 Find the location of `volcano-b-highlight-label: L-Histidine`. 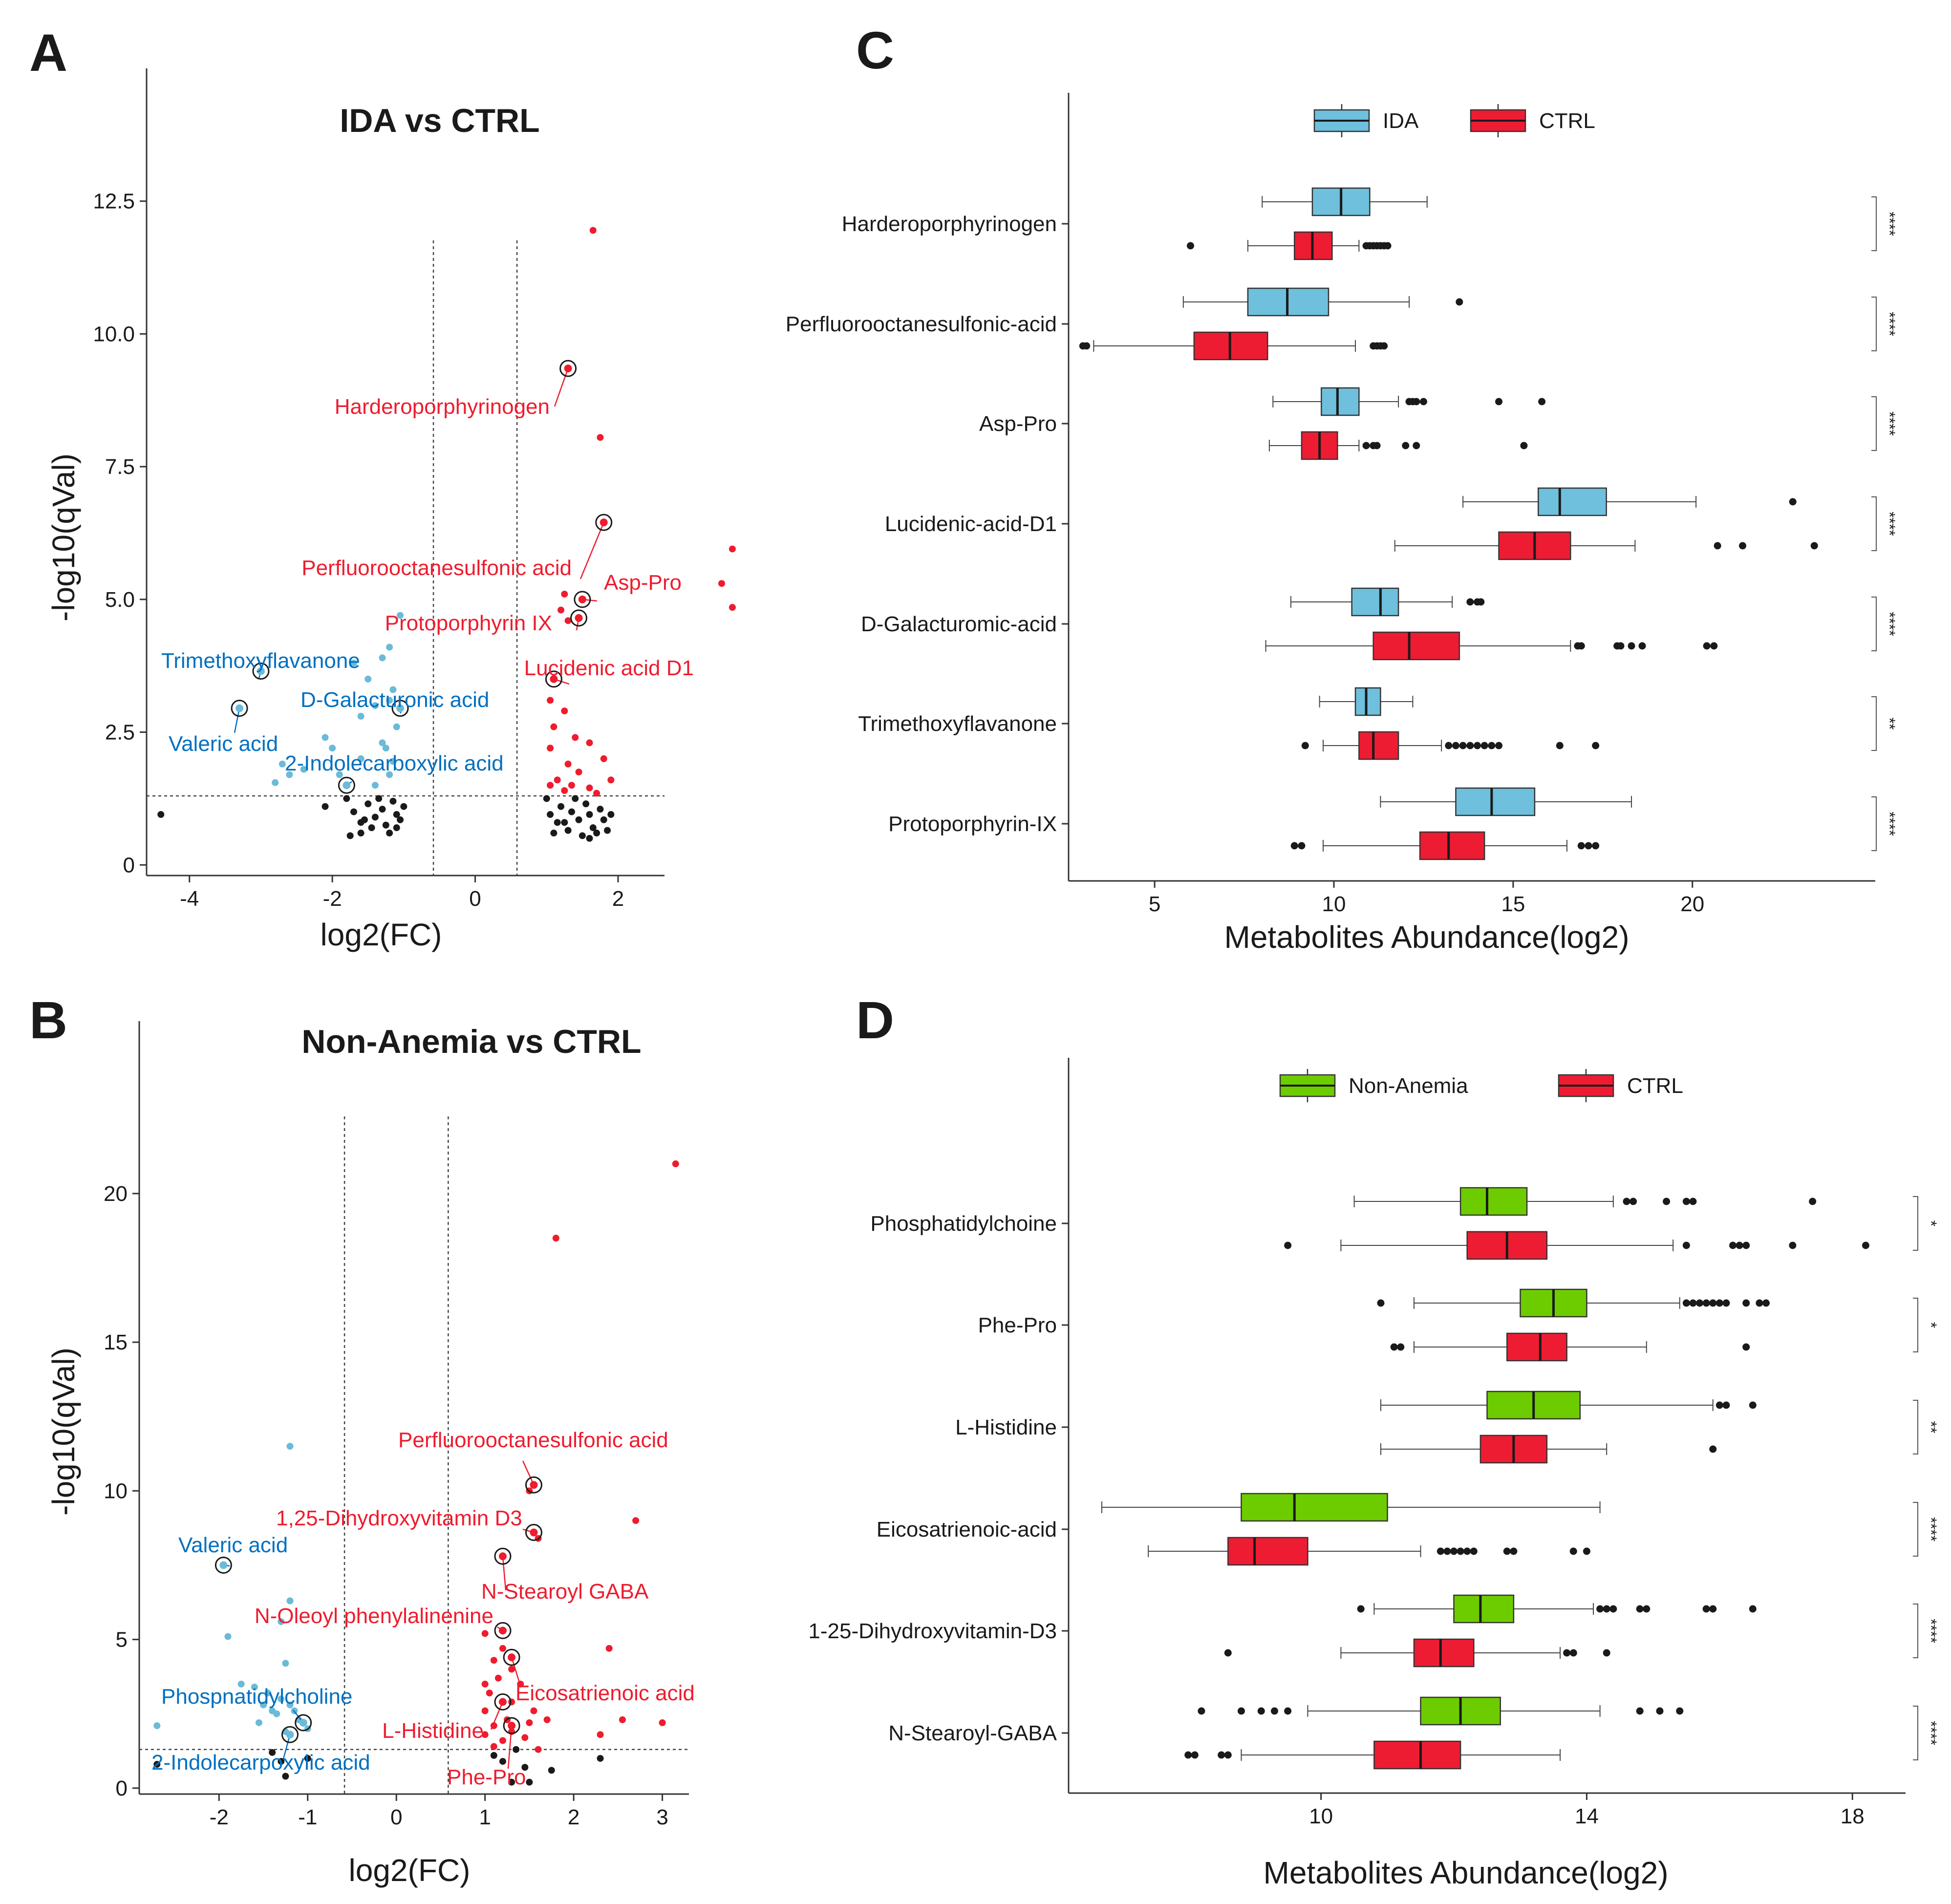

volcano-b-highlight-label: L-Histidine is located at coordinates (433, 1731).